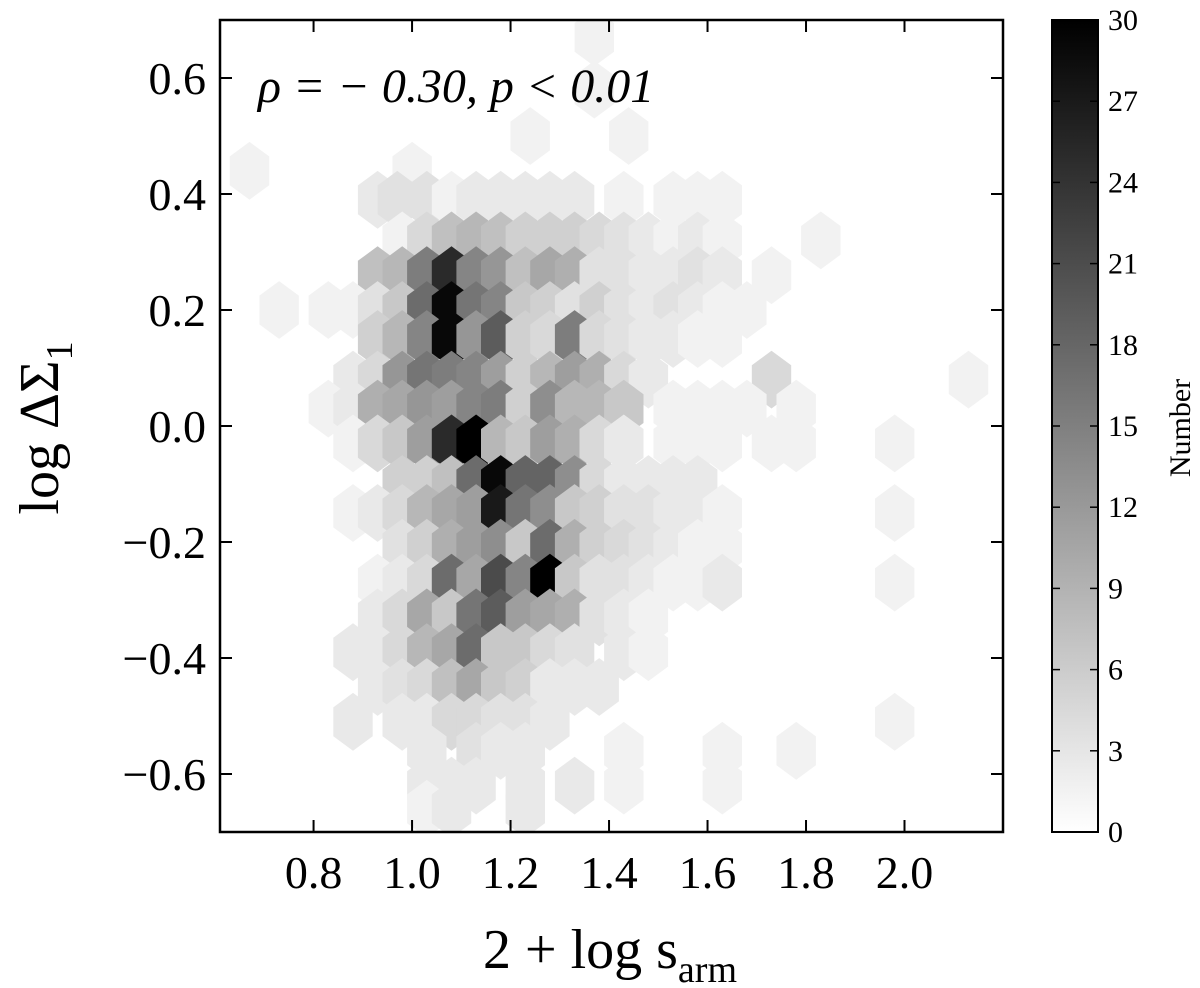  What do you see at coordinates (1115, 670) in the screenshot?
I see `colorbar-tick-label: 6` at bounding box center [1115, 670].